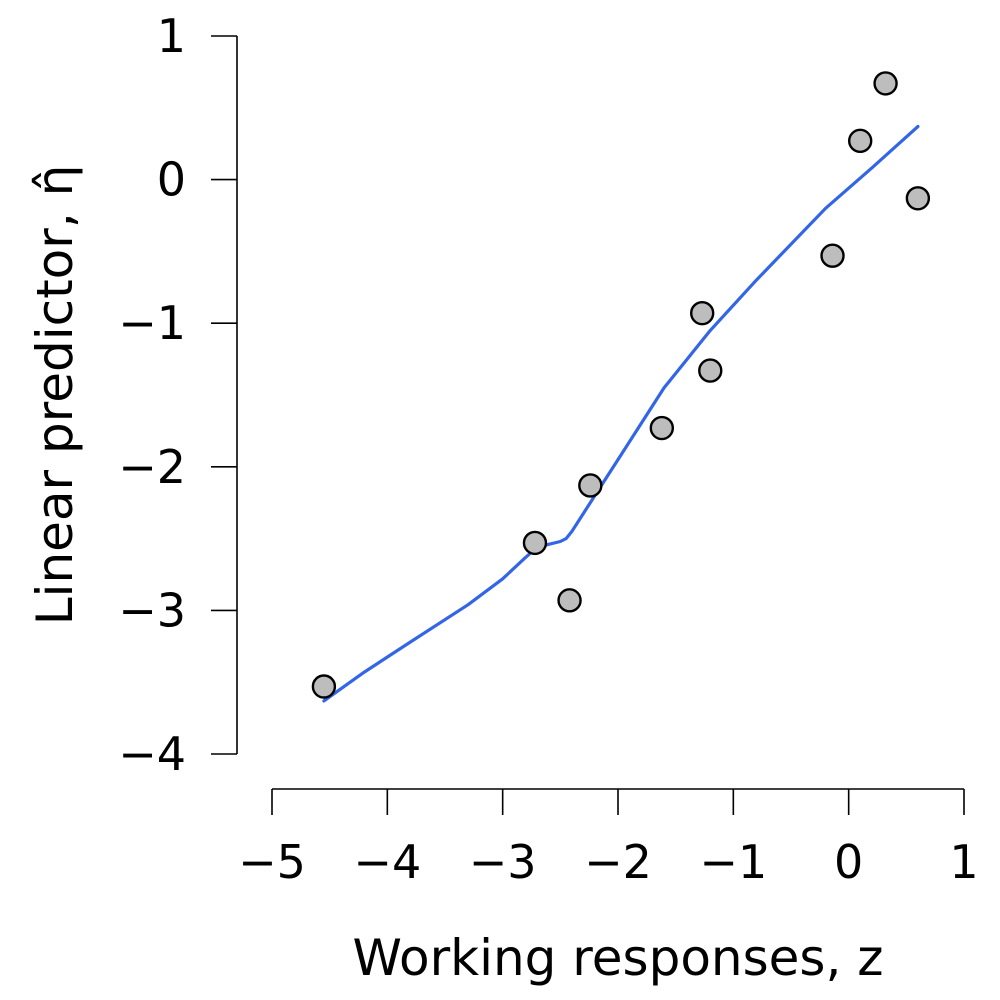 The image size is (1000, 1000). Describe the element at coordinates (171, 36) in the screenshot. I see `y-tick-label: 1` at that location.